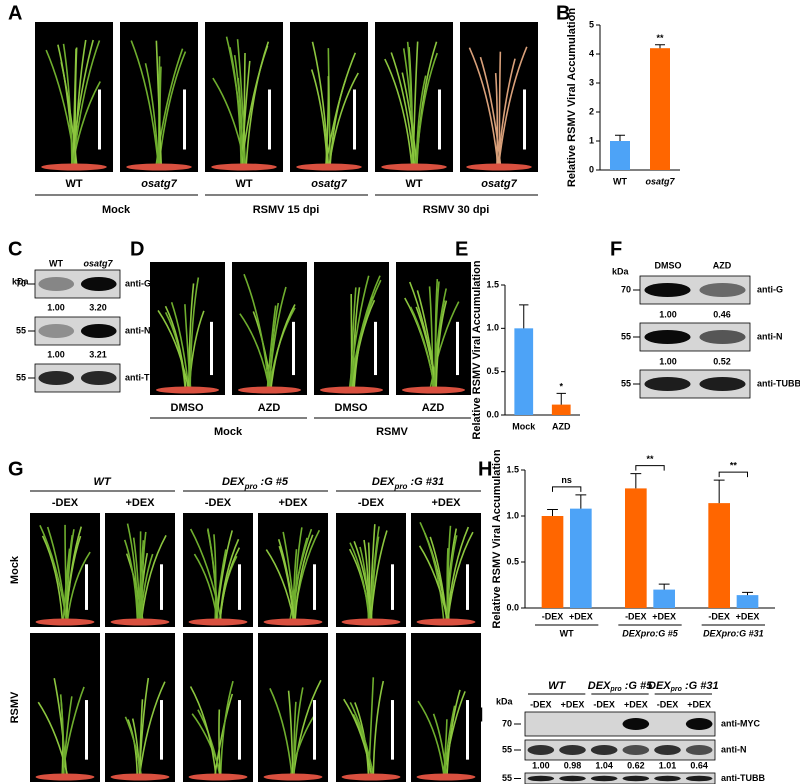  Describe the element at coordinates (561, 387) in the screenshot. I see `significance: *` at that location.